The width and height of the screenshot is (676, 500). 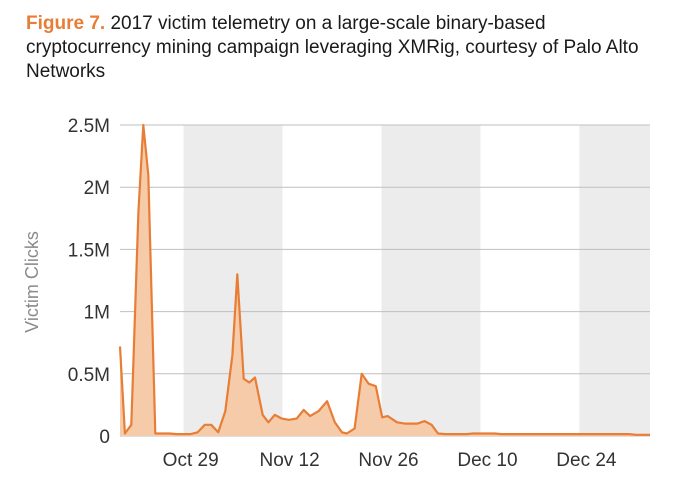 What do you see at coordinates (89, 375) in the screenshot?
I see `y-tick-label: 0.5M` at bounding box center [89, 375].